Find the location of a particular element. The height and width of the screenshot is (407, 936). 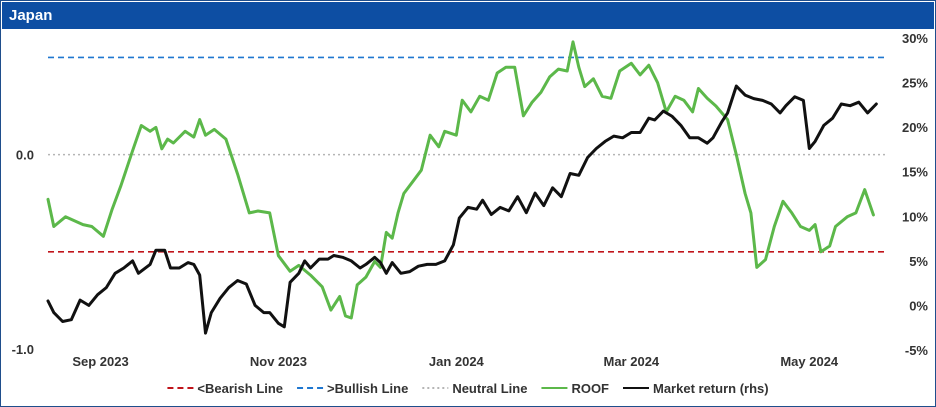

y-right-tick-label: 25% is located at coordinates (915, 83).